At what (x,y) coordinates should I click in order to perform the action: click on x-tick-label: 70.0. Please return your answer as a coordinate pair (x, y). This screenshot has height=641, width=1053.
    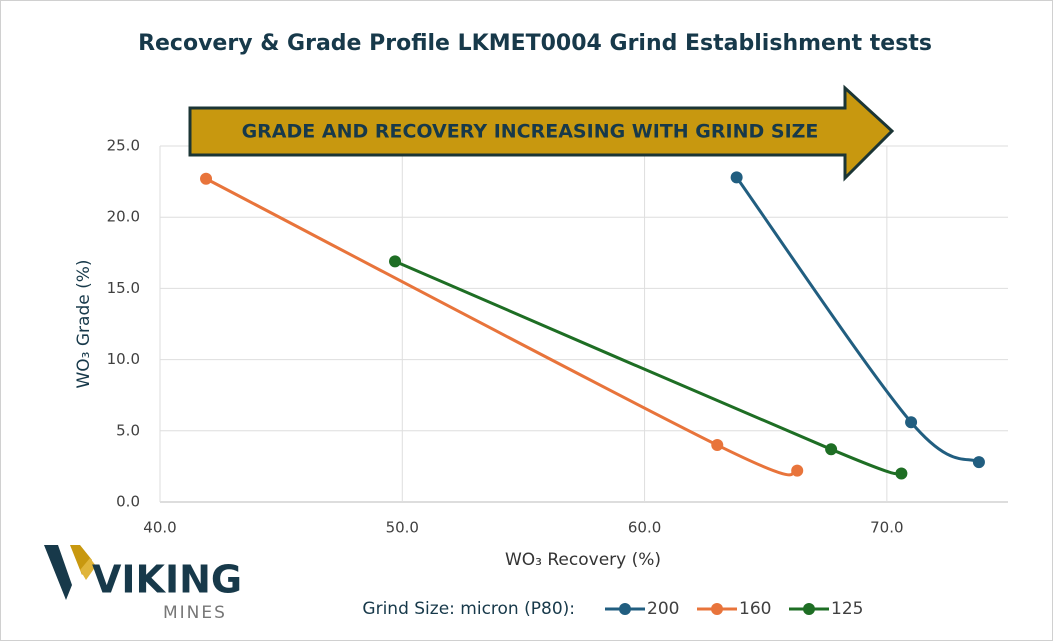
    Looking at the image, I should click on (886, 528).